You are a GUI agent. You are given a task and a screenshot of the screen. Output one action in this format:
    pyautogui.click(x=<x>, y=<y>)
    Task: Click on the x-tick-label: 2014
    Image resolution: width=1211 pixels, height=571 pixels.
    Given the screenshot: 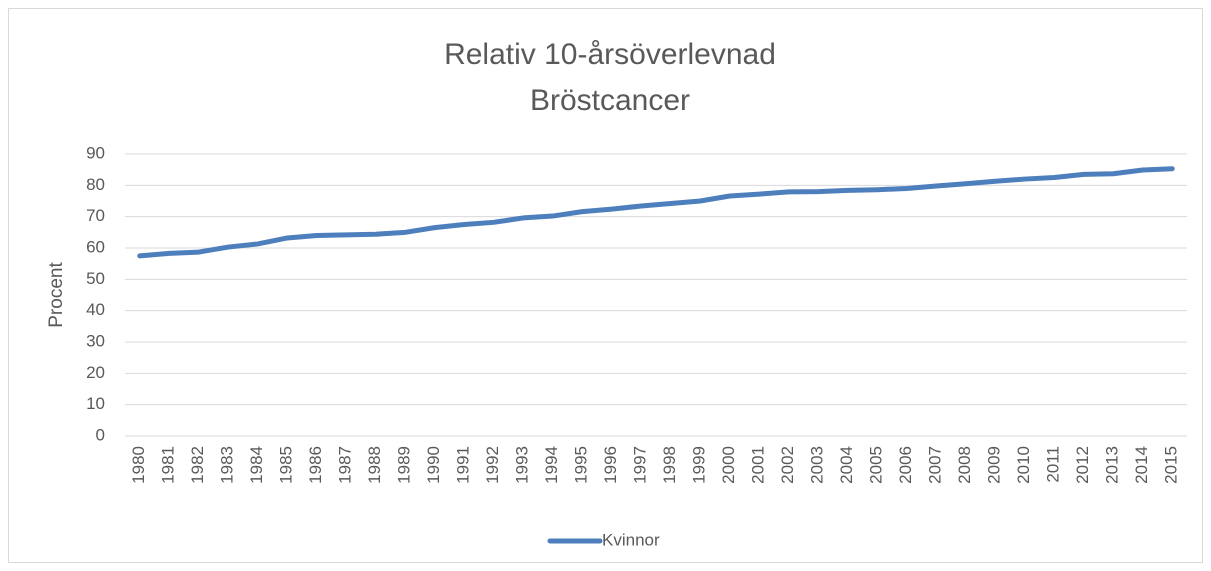 What is the action you would take?
    pyautogui.click(x=1141, y=465)
    